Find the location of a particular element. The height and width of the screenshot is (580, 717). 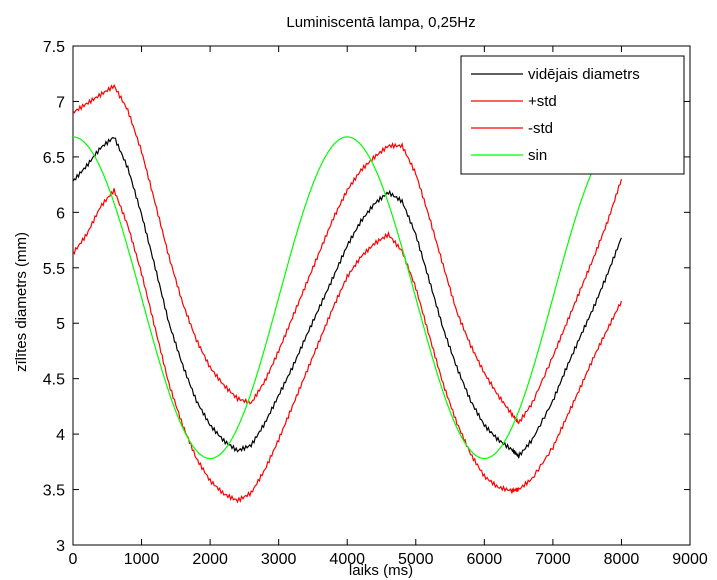

x-tick-label: 0 is located at coordinates (73, 559).